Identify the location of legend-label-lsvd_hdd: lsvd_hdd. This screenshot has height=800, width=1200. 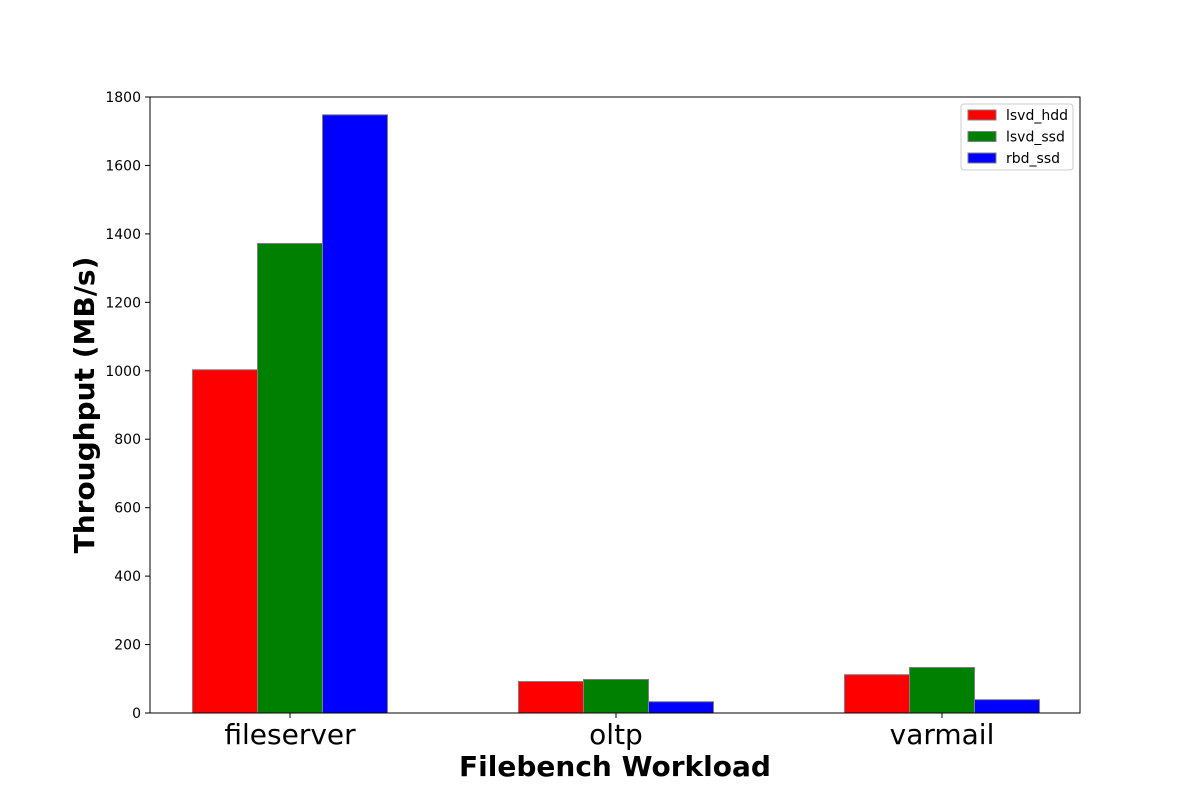
(1037, 116).